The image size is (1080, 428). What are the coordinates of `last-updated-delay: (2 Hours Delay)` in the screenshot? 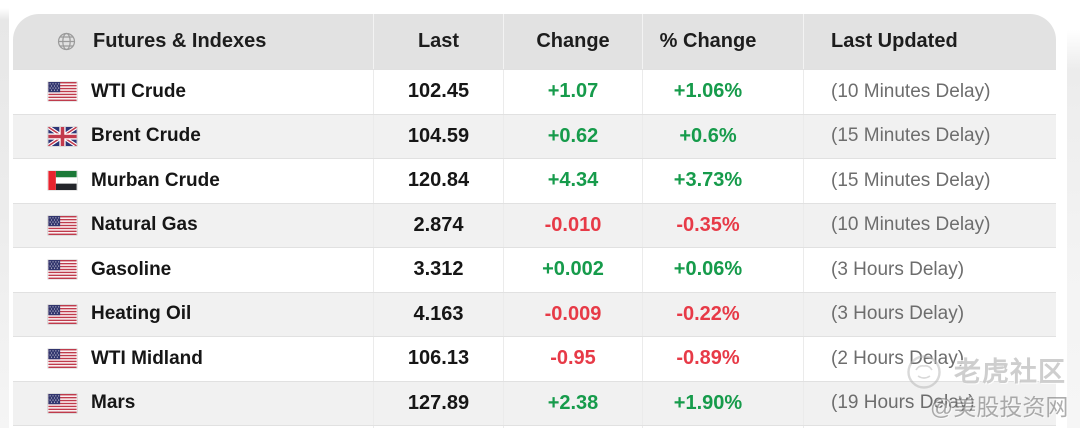 It's located at (929, 359).